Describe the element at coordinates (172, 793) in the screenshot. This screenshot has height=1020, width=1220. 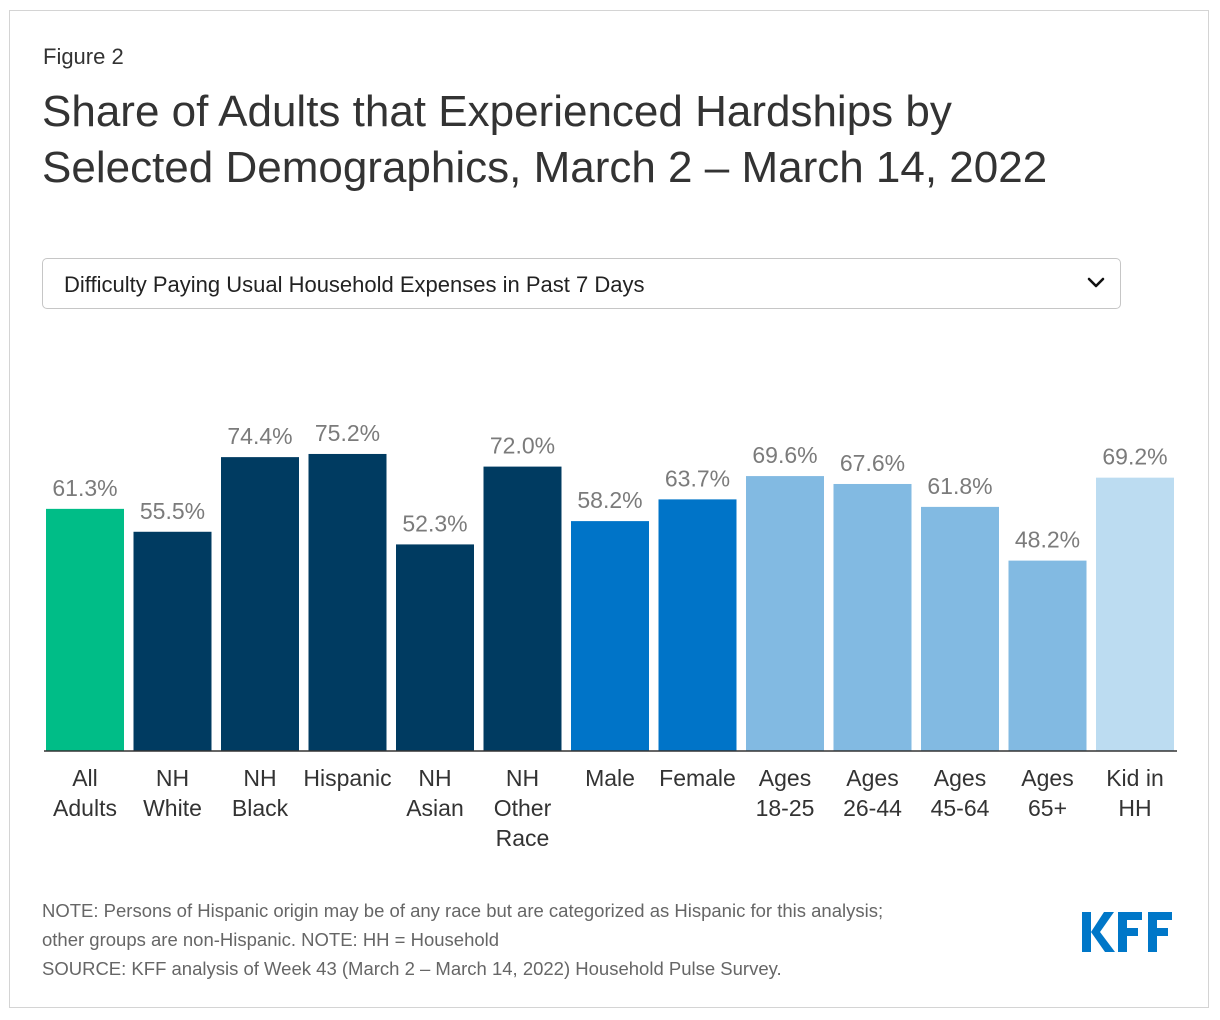
I see `category-label-1: NH White` at that location.